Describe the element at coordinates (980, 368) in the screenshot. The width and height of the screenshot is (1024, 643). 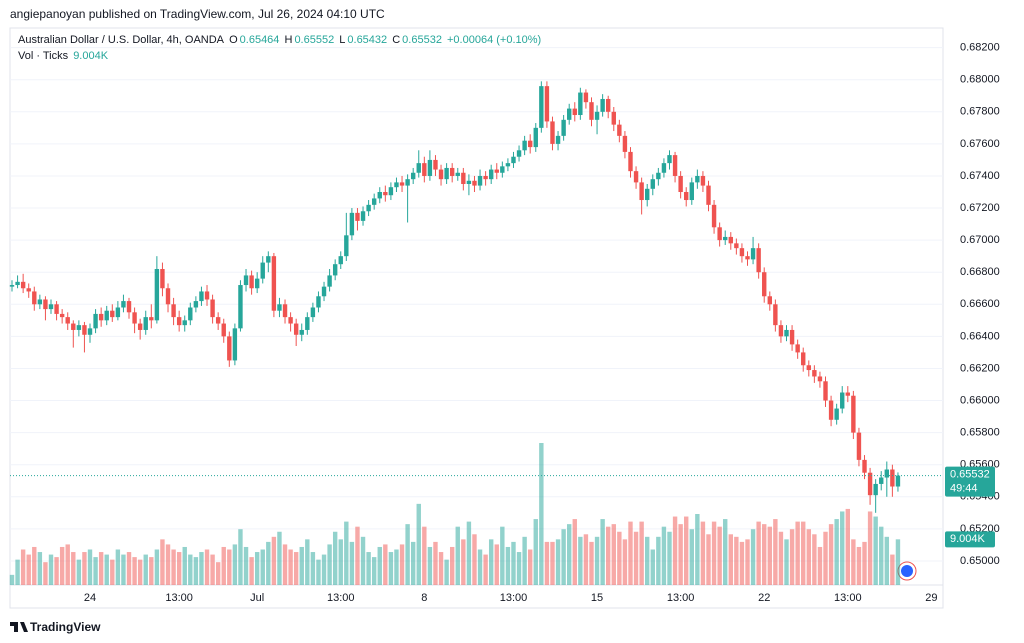
I see `y-tick-label: 0.66200` at that location.